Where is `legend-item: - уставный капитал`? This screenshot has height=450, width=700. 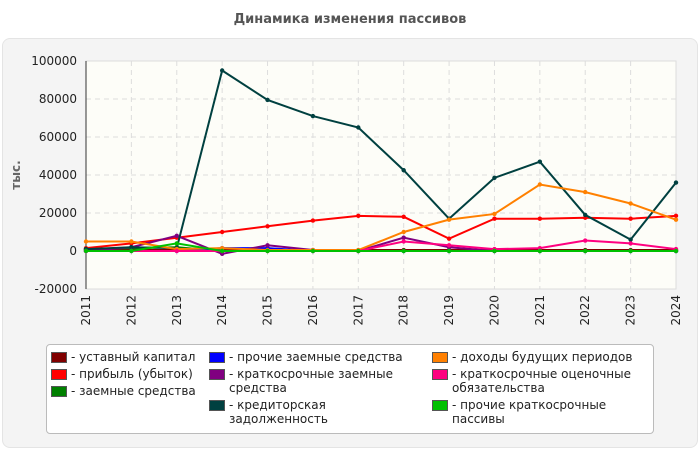 legend-item: - уставный капитал is located at coordinates (126, 357).